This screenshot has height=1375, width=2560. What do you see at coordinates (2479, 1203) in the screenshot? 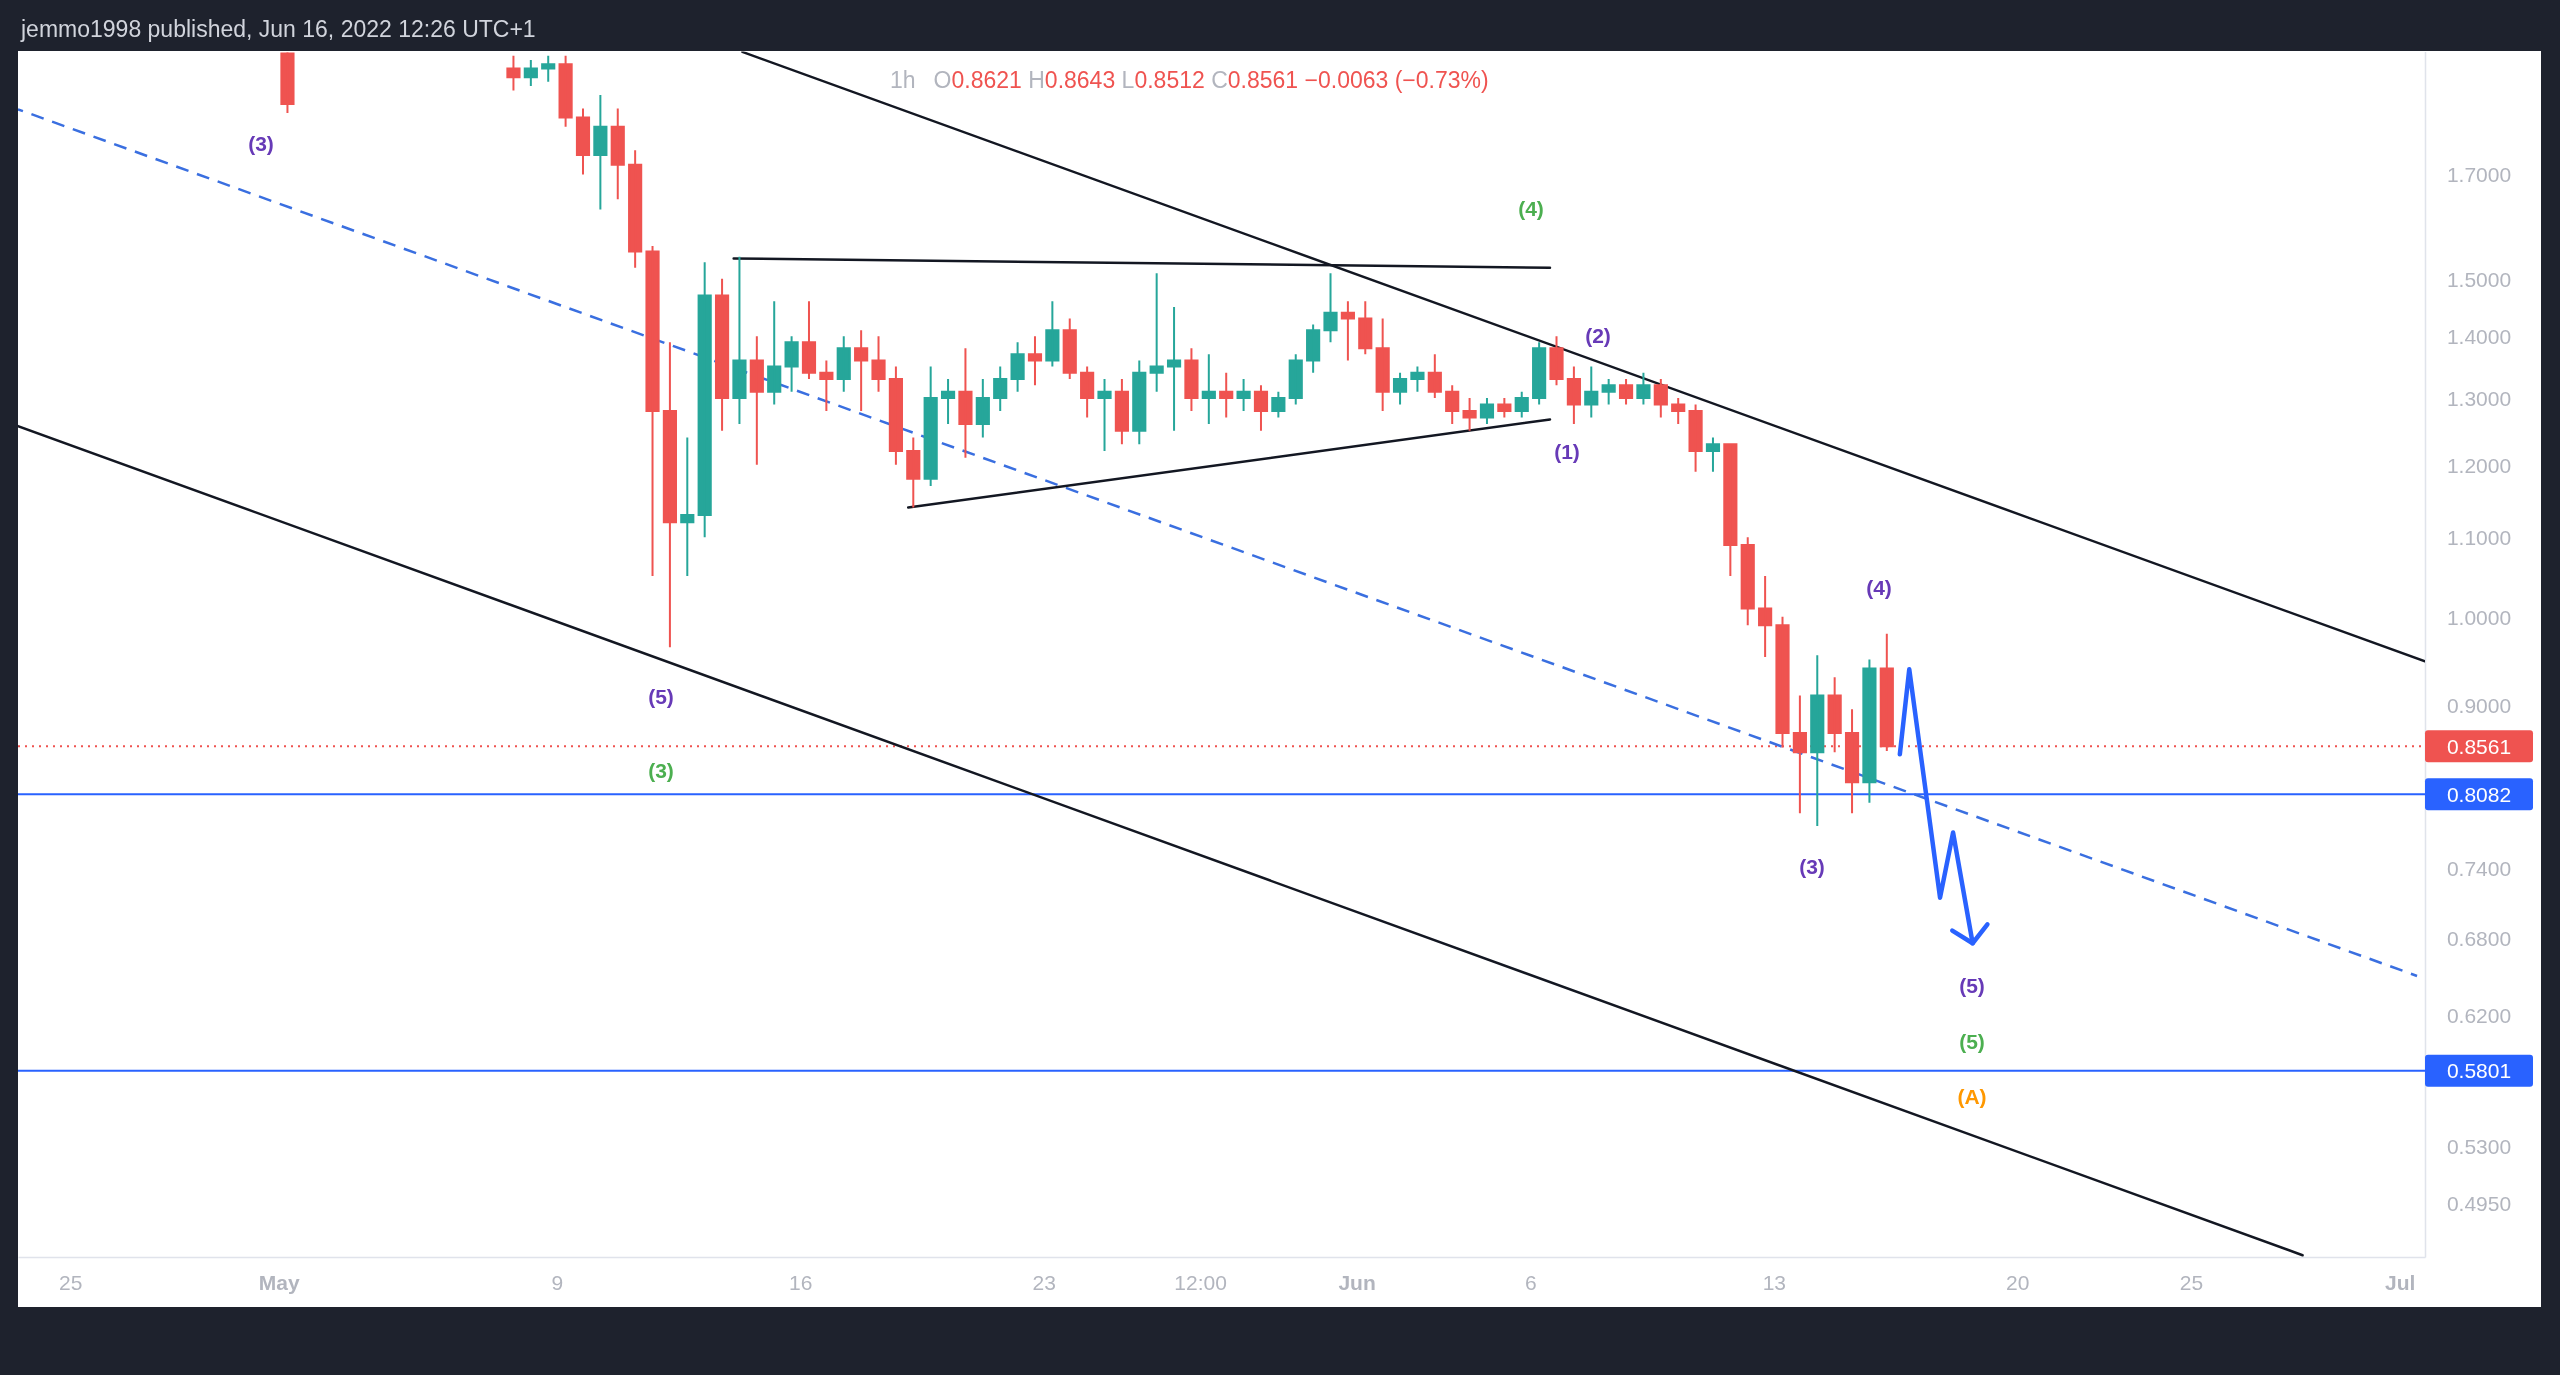
I see `y-tick-label: 0.4950` at bounding box center [2479, 1203].